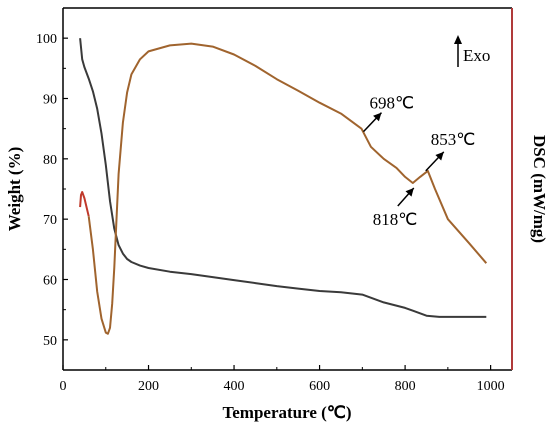  Describe the element at coordinates (234, 386) in the screenshot. I see `x-tick-label: 400` at that location.